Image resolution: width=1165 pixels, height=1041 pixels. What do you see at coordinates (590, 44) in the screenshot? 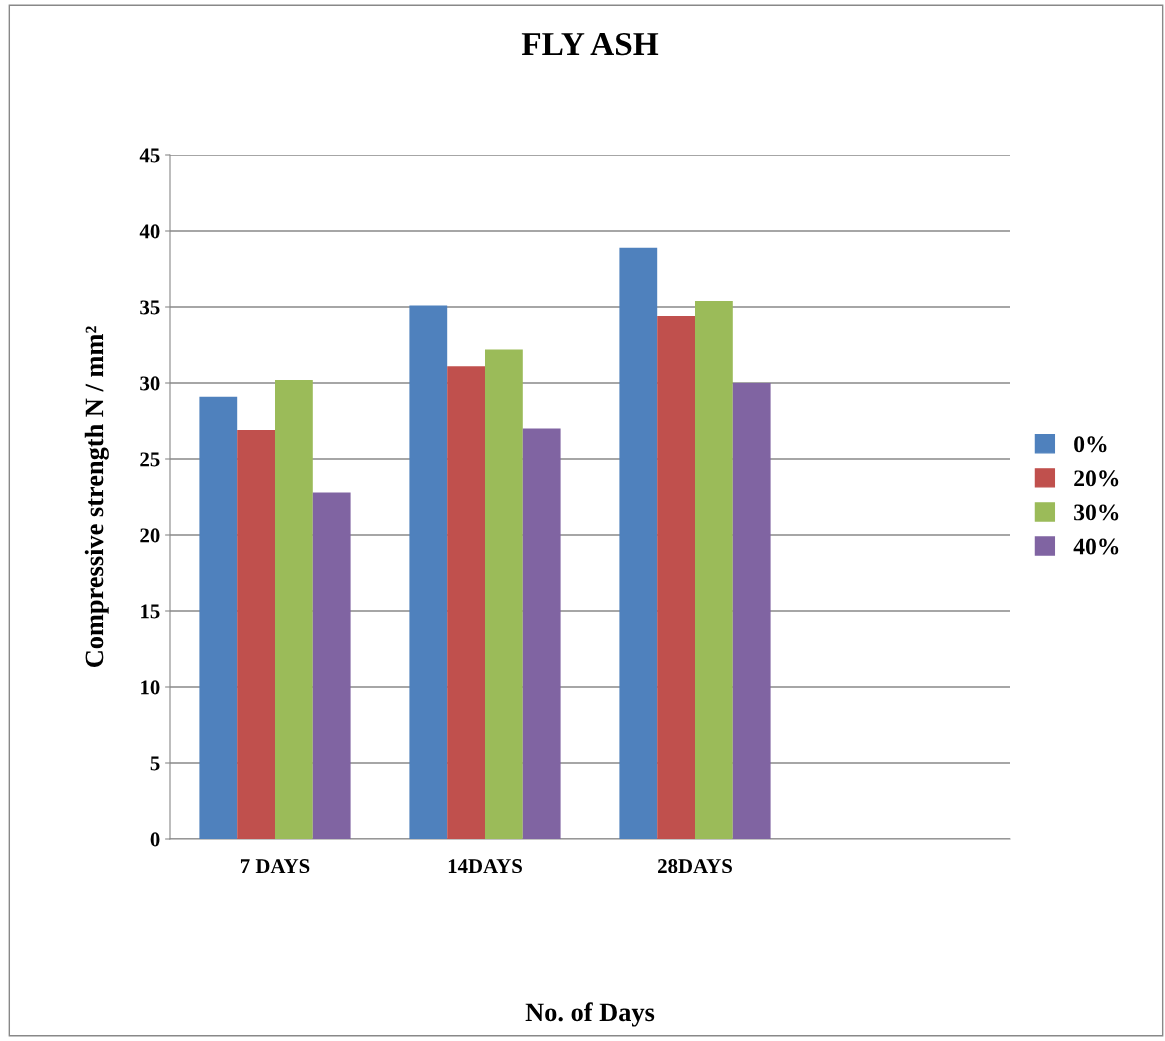
I see `chart-title: FLY ASH` at bounding box center [590, 44].